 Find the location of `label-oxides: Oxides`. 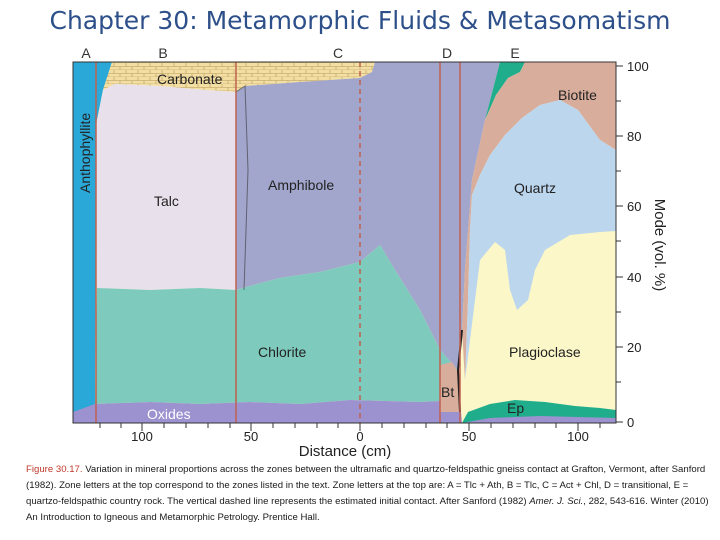

label-oxides: Oxides is located at coordinates (169, 414).